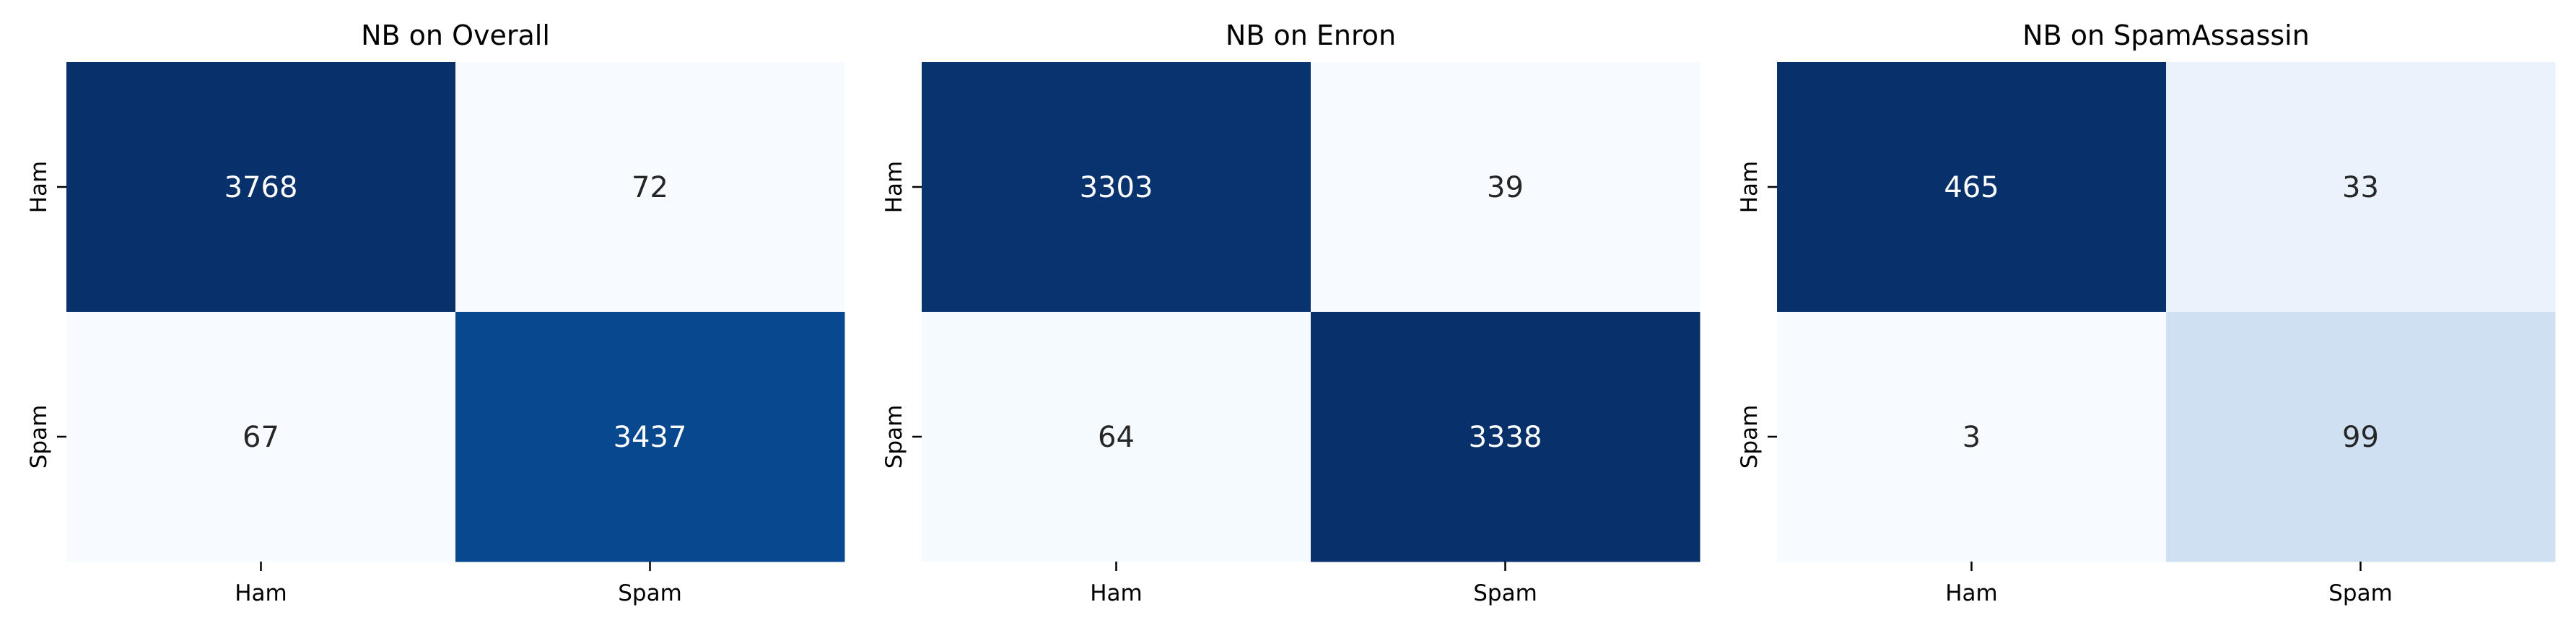 This screenshot has height=628, width=2576. I want to click on cell-value-label: 3, so click(1971, 437).